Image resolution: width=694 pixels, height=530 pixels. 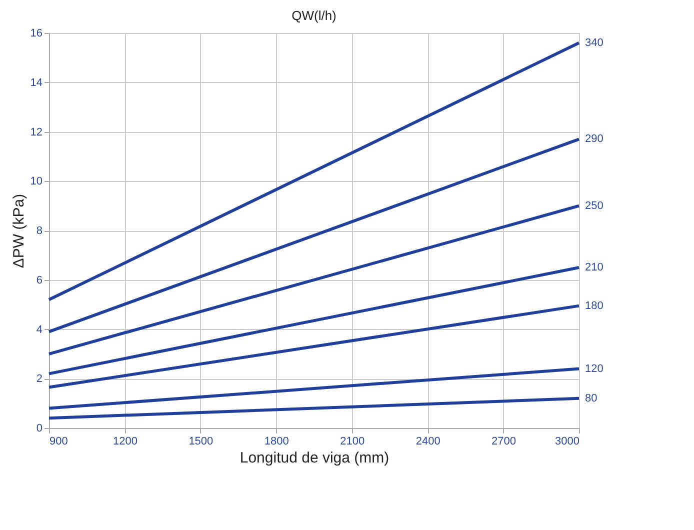 What do you see at coordinates (276, 442) in the screenshot?
I see `x-tick-label: 1800` at bounding box center [276, 442].